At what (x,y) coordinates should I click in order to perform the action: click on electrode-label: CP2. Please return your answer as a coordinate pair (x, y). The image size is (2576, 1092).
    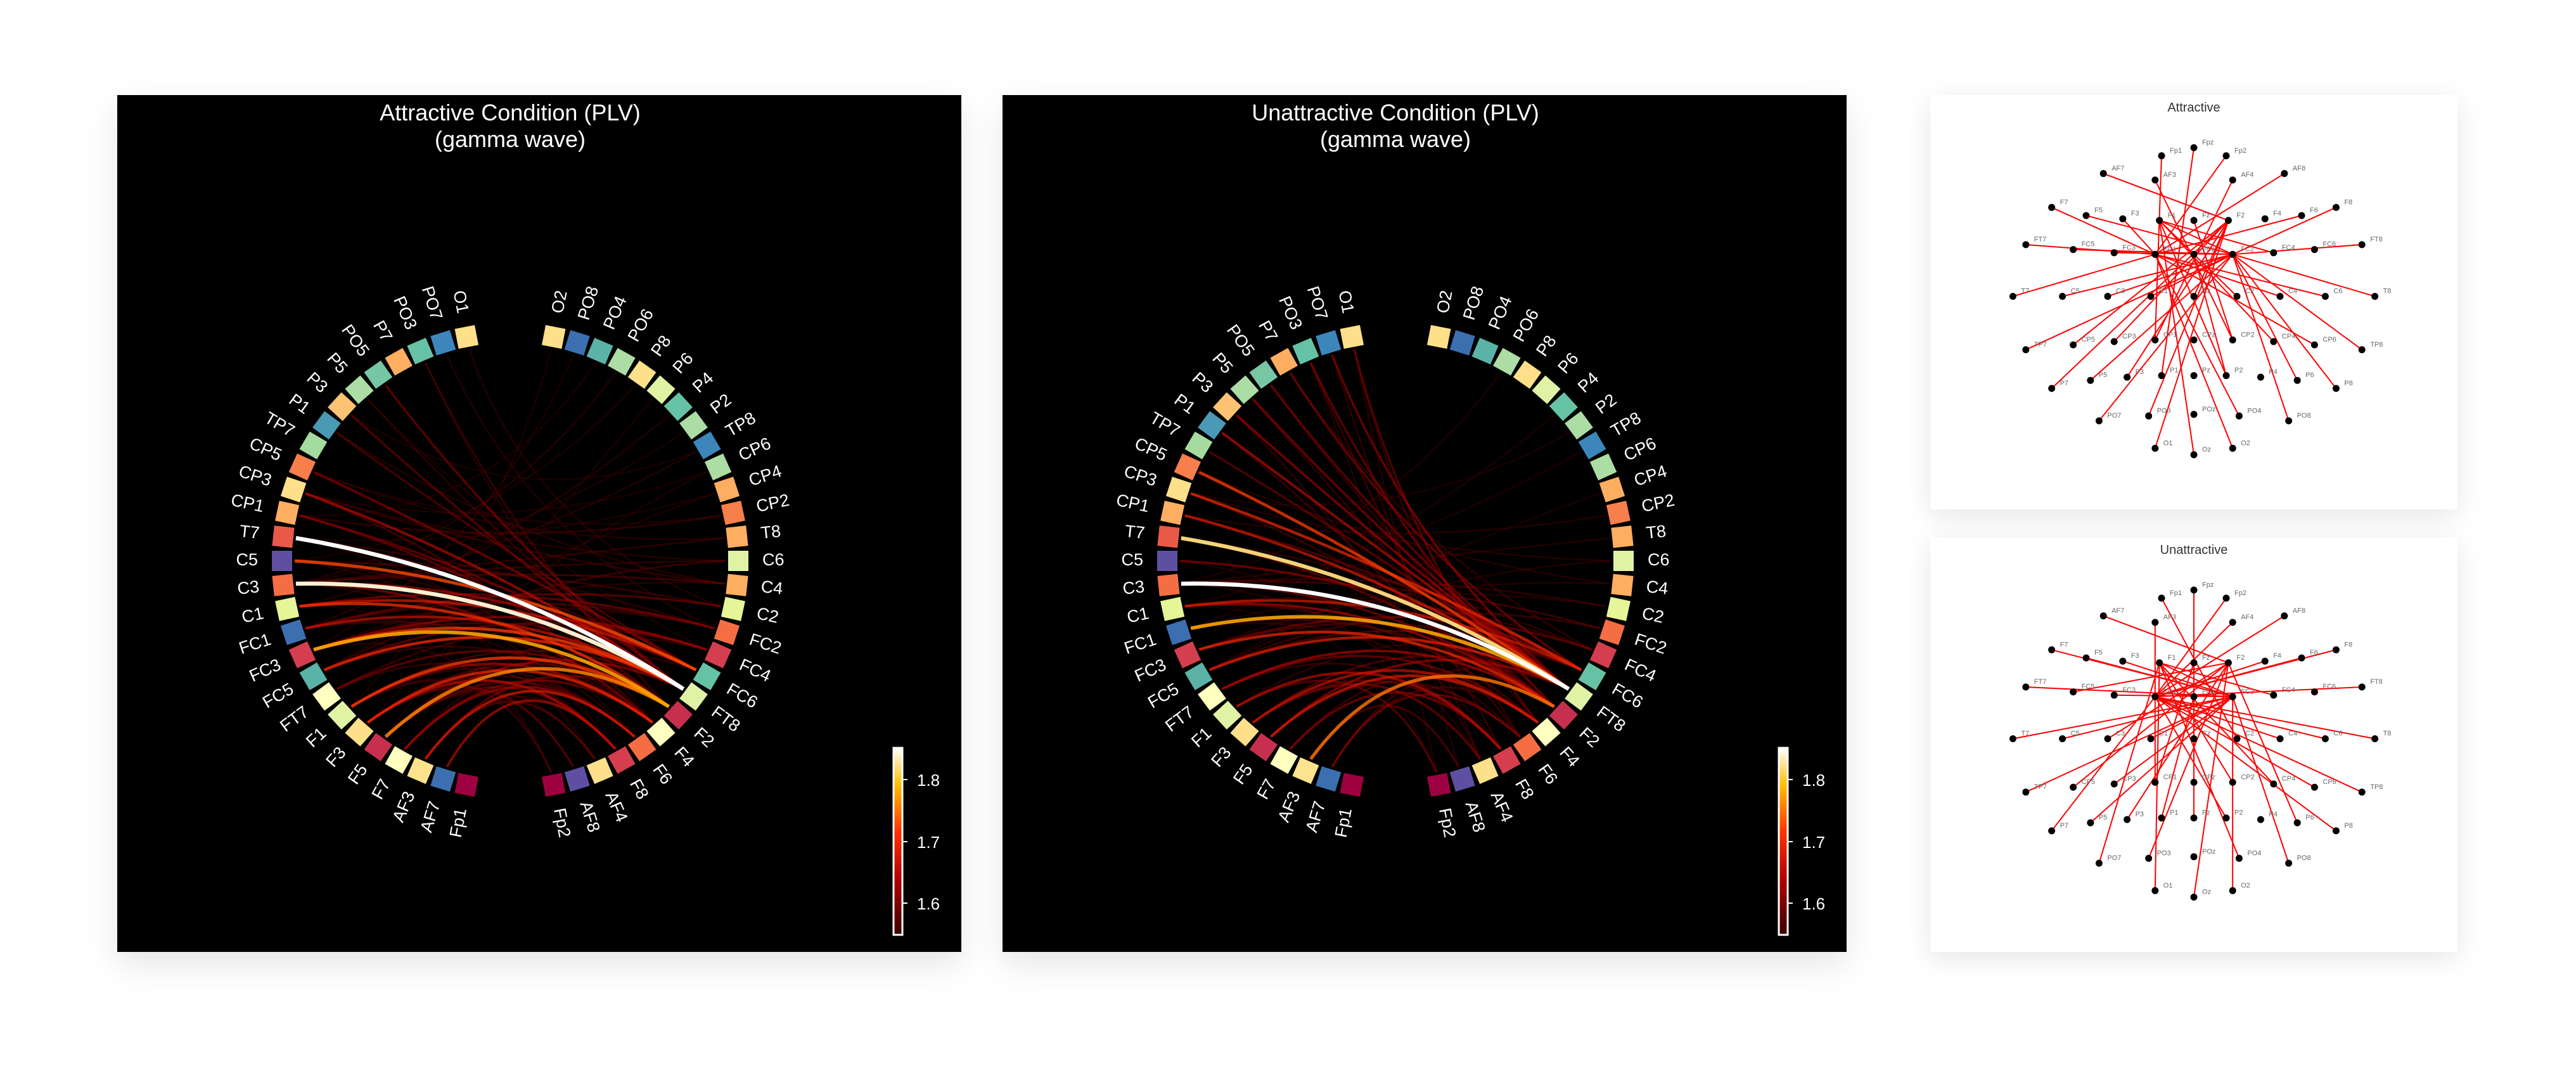
    Looking at the image, I should click on (2247, 777).